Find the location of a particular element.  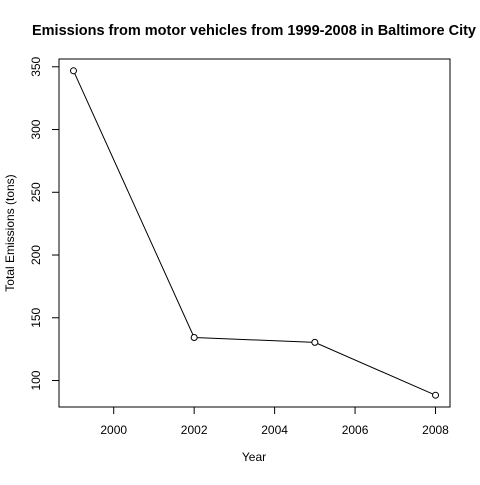

y-tick-label-150: 150 is located at coordinates (36, 317).